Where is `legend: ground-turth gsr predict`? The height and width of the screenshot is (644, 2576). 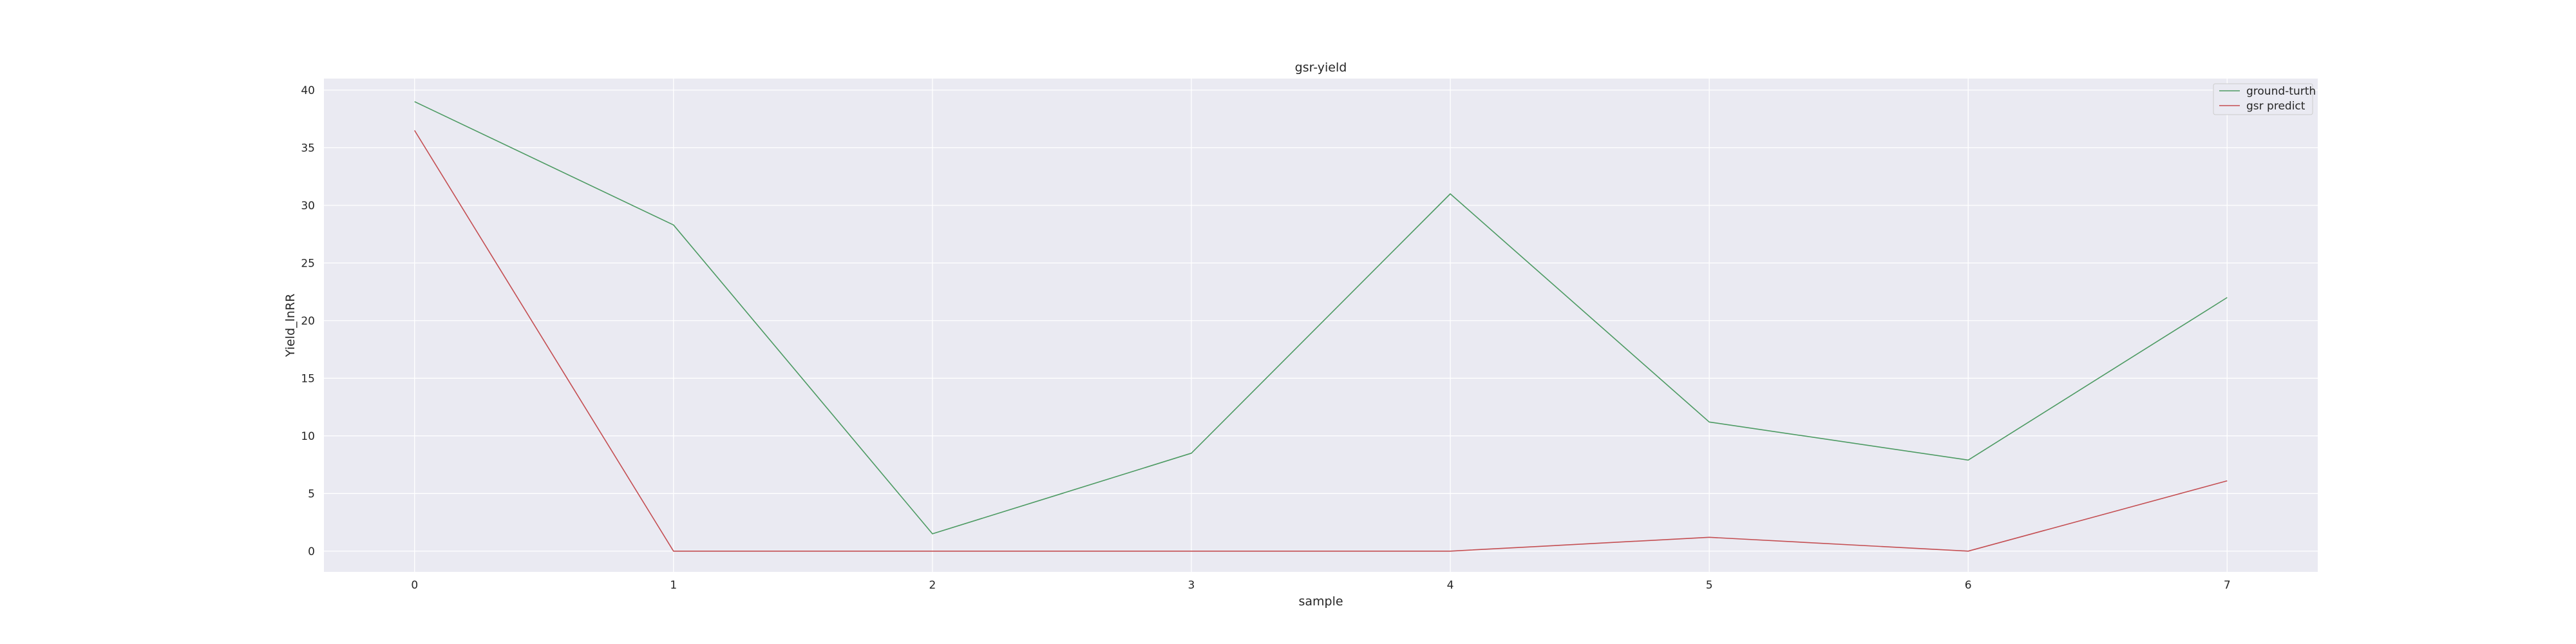 legend: ground-turth gsr predict is located at coordinates (2264, 99).